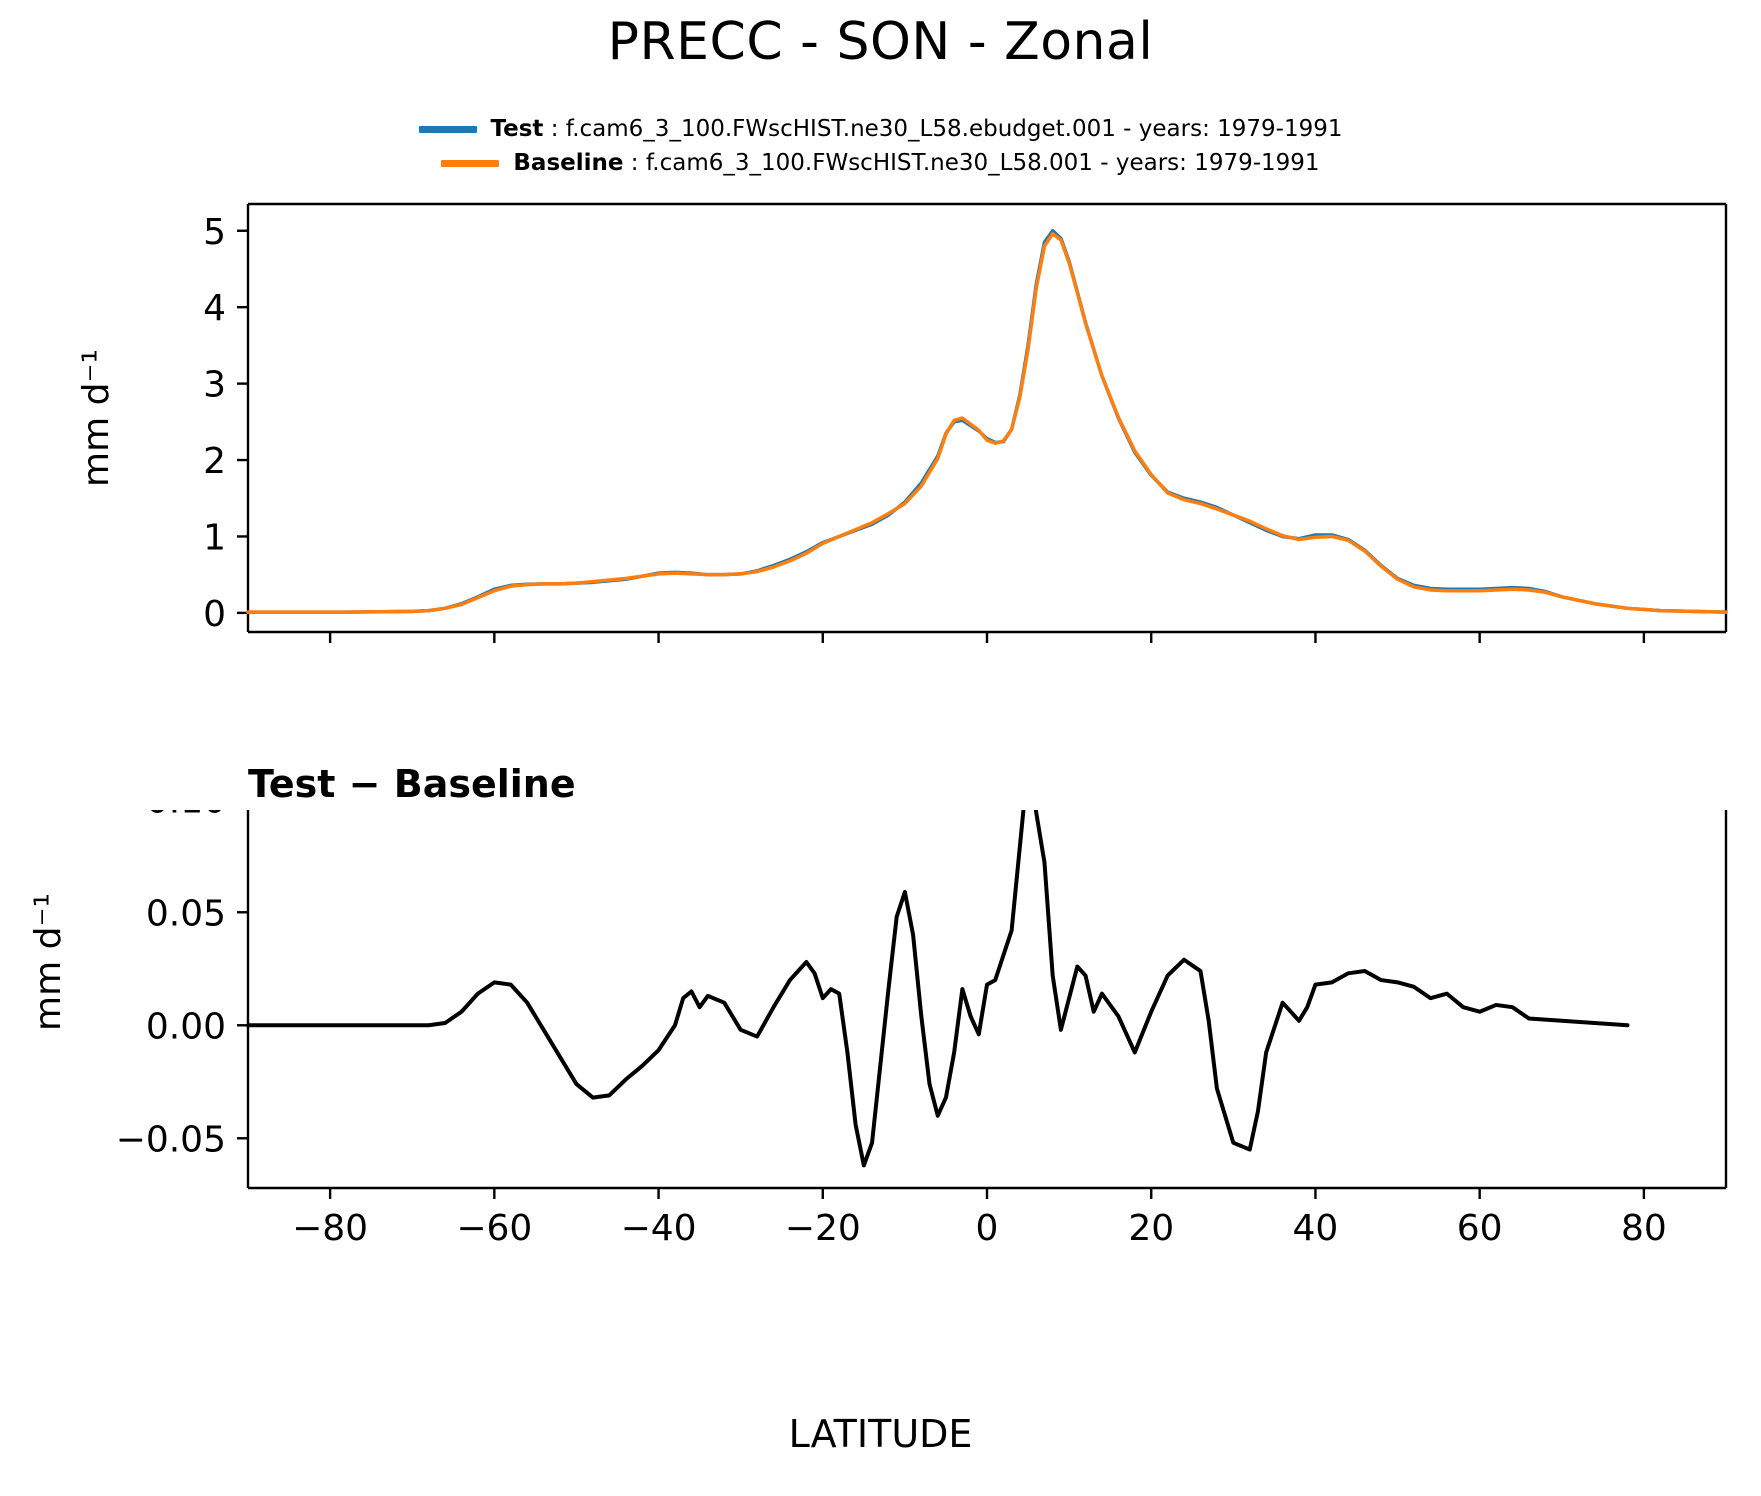 Image resolution: width=1761 pixels, height=1496 pixels. I want to click on y-tick-label: 5, so click(214, 232).